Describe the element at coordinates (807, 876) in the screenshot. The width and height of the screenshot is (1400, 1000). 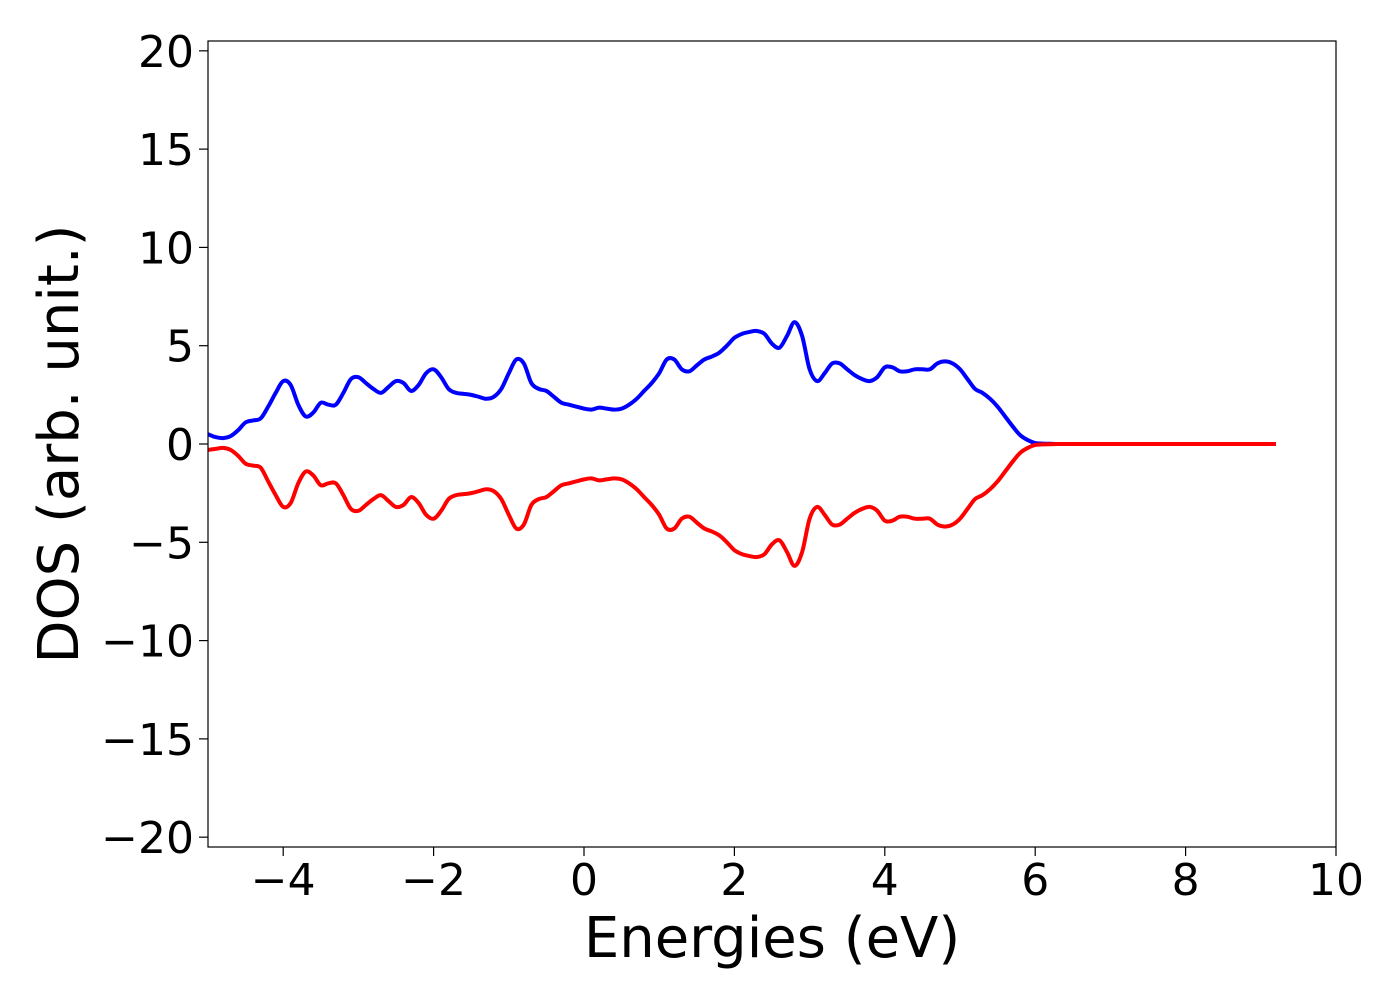
I see `x-axis: −4 −2 0 2 4 6 8 10` at that location.